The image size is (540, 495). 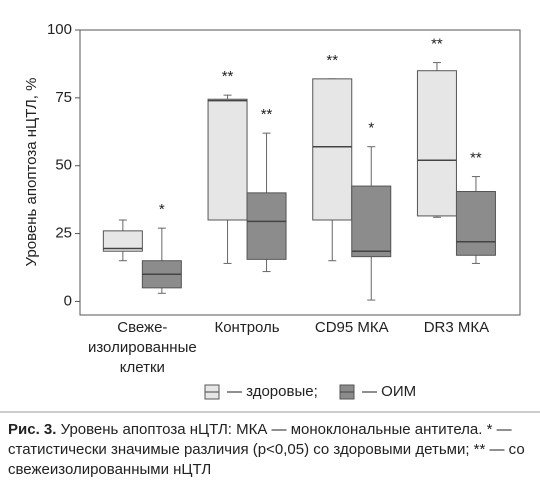 I want to click on y-tick-label: 100, so click(x=59, y=29).